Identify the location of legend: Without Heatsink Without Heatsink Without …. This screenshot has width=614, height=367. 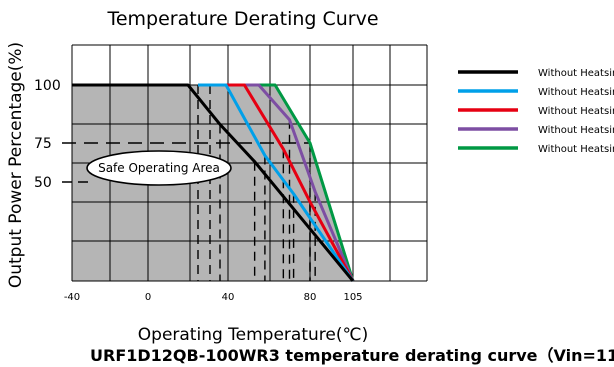
(536, 111).